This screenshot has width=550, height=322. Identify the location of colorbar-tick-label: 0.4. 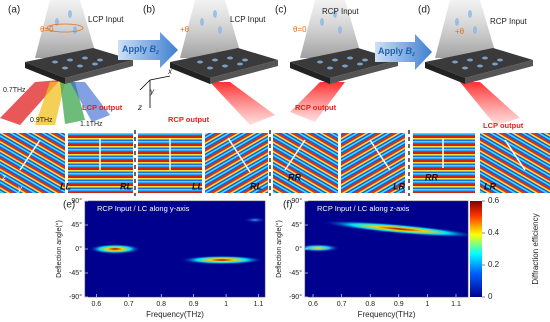
(494, 232).